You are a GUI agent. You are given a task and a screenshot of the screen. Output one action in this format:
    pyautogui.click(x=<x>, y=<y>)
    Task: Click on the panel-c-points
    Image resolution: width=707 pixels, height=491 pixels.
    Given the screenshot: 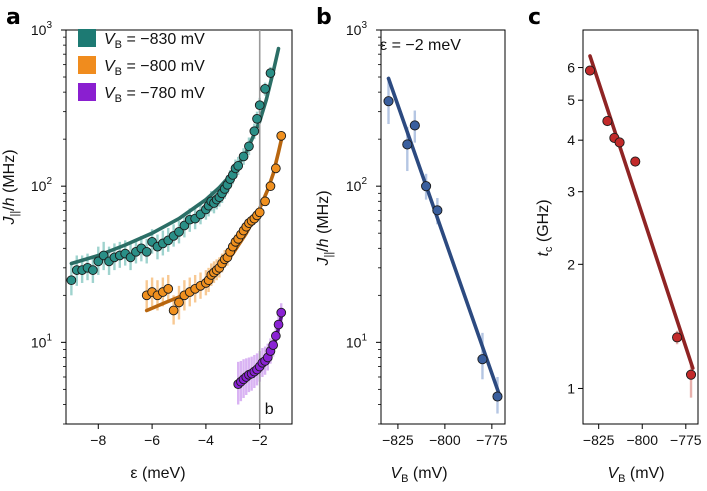 What is the action you would take?
    pyautogui.click(x=640, y=222)
    